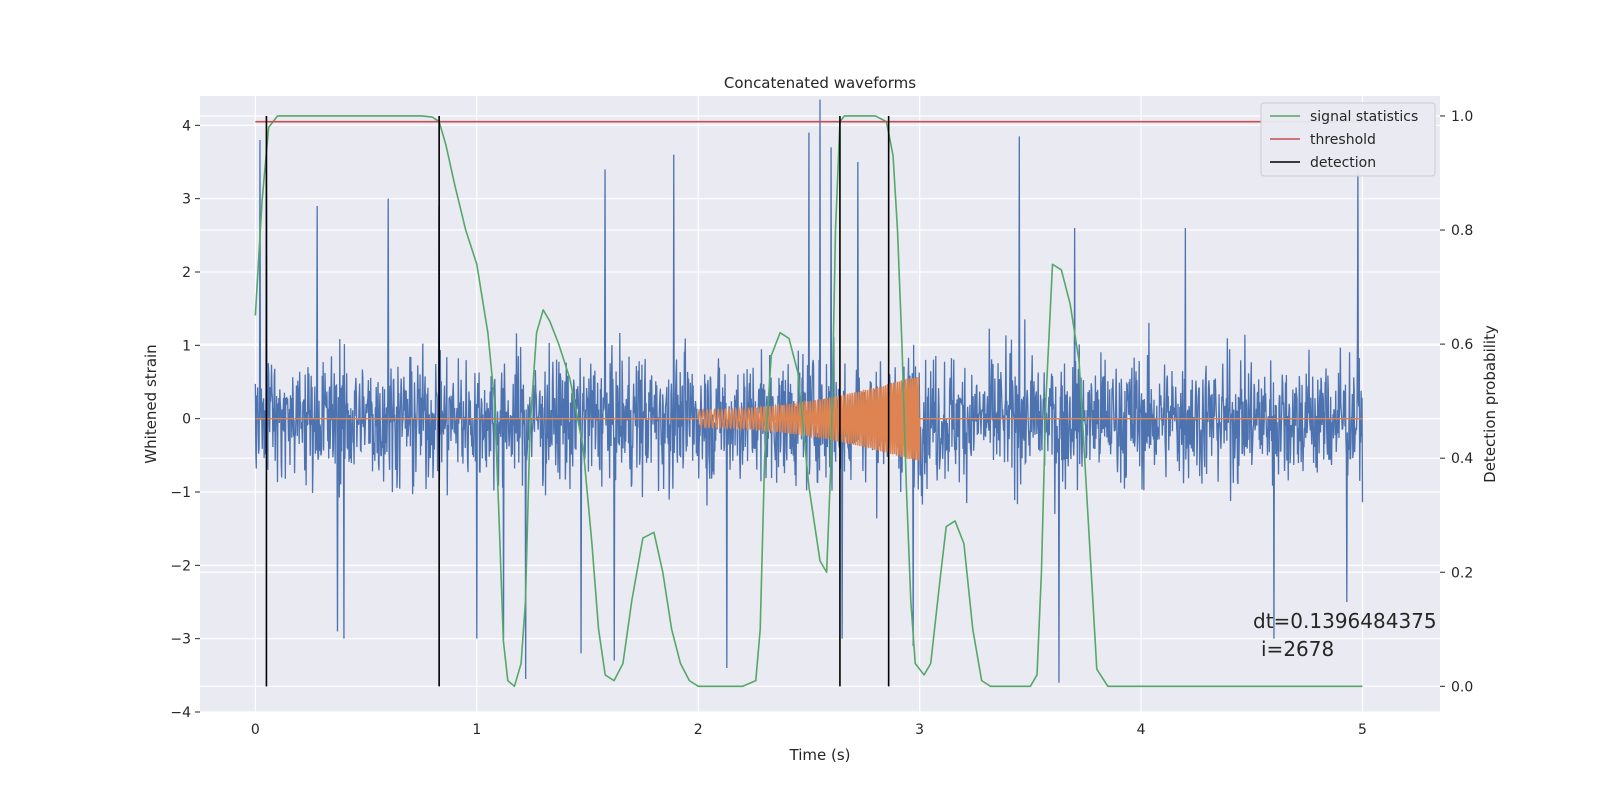  Describe the element at coordinates (255, 730) in the screenshot. I see `x-tick-label: 0` at that location.